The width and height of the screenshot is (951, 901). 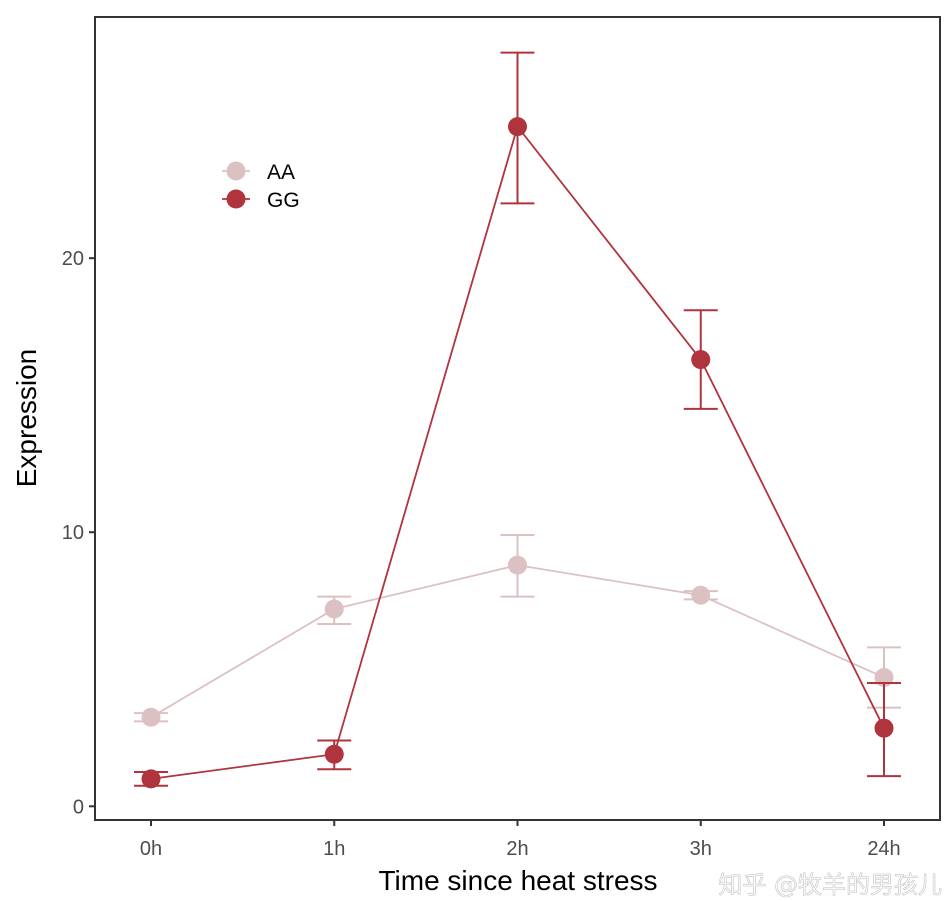 What do you see at coordinates (73, 259) in the screenshot?
I see `y-tick-label: 20` at bounding box center [73, 259].